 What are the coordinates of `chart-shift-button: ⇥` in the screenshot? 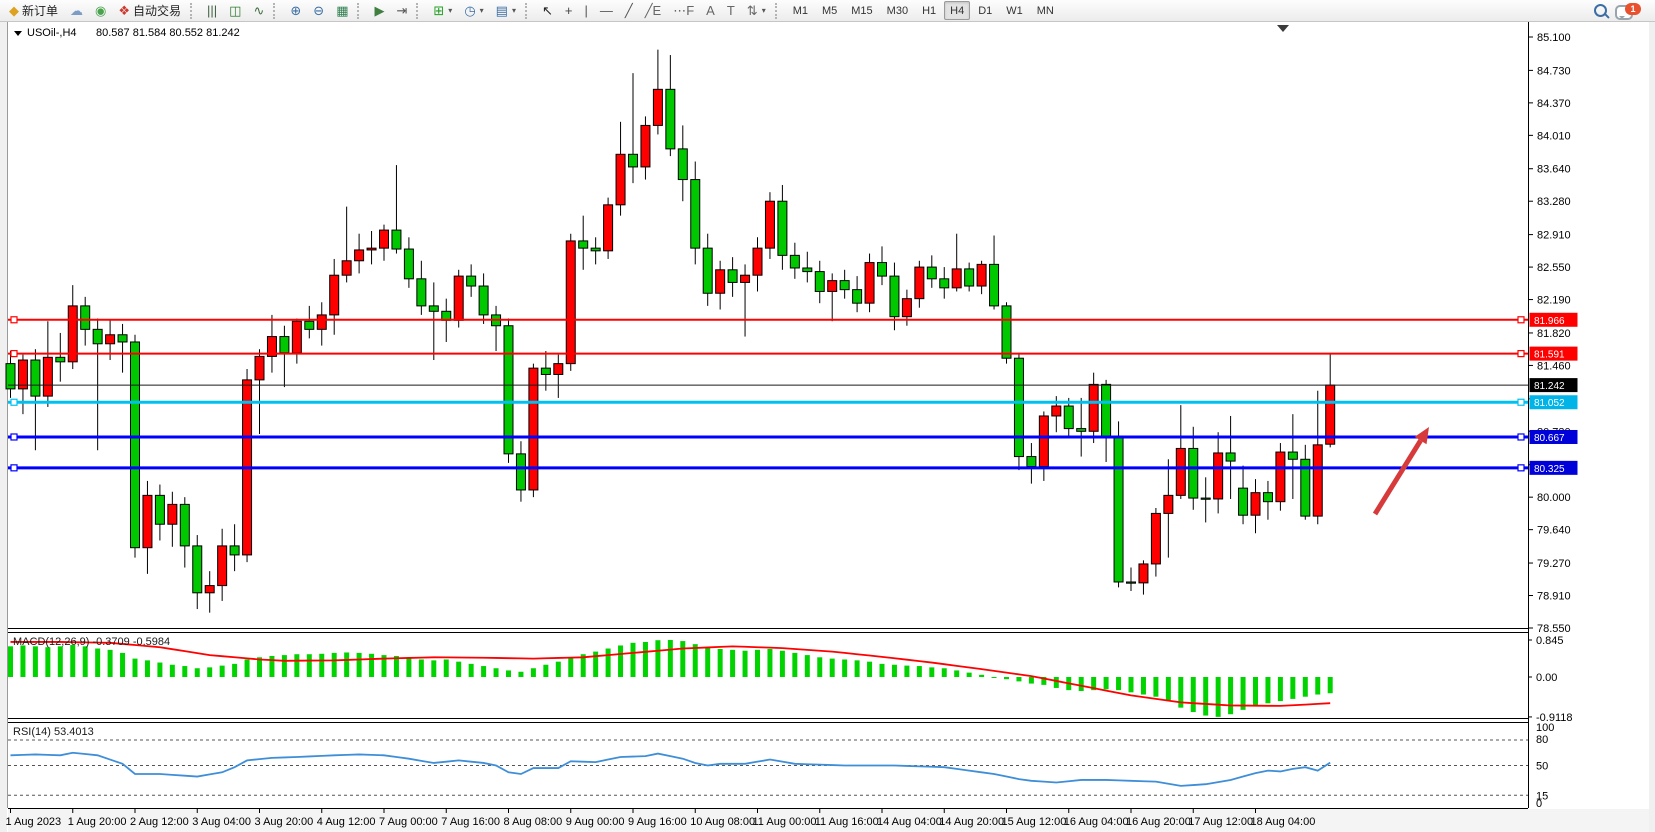 It's located at (401, 10).